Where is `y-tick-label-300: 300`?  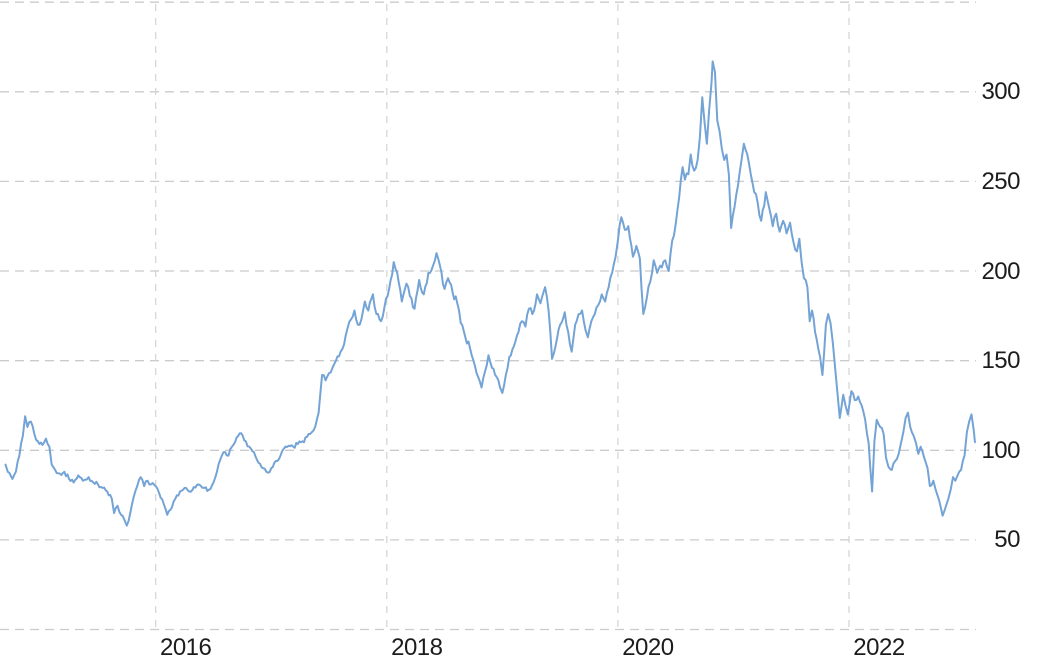
y-tick-label-300: 300 is located at coordinates (1000, 92).